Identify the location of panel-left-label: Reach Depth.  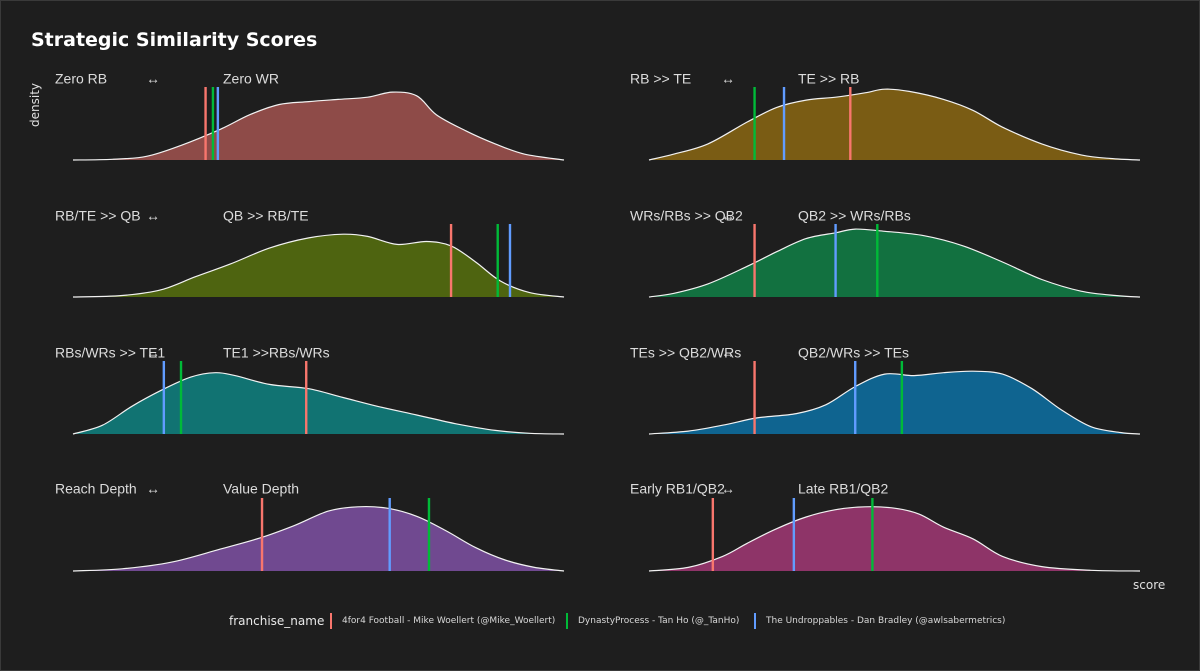
(96, 489).